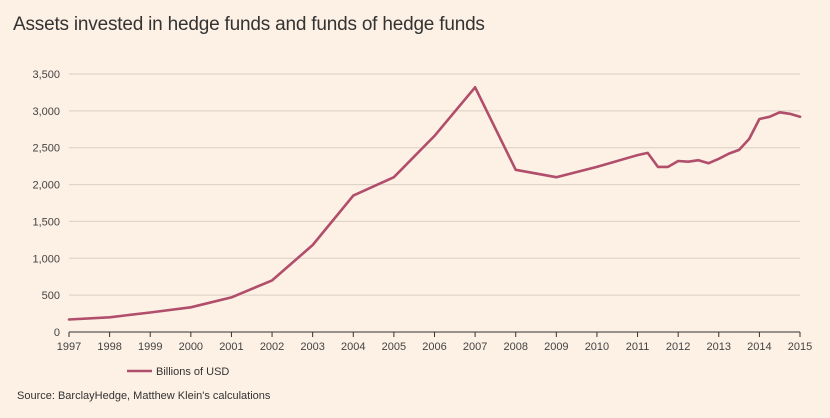 Image resolution: width=830 pixels, height=418 pixels. What do you see at coordinates (46, 259) in the screenshot?
I see `y-tick-label: 1,000` at bounding box center [46, 259].